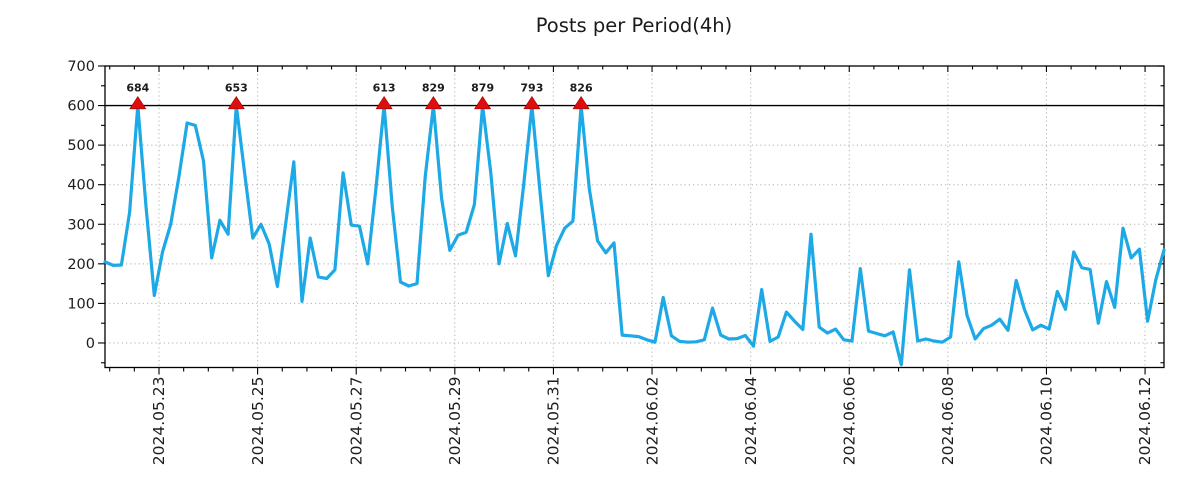 This screenshot has width=1200, height=504. What do you see at coordinates (849, 421) in the screenshot?
I see `svg-text: 2024.06.06` at bounding box center [849, 421].